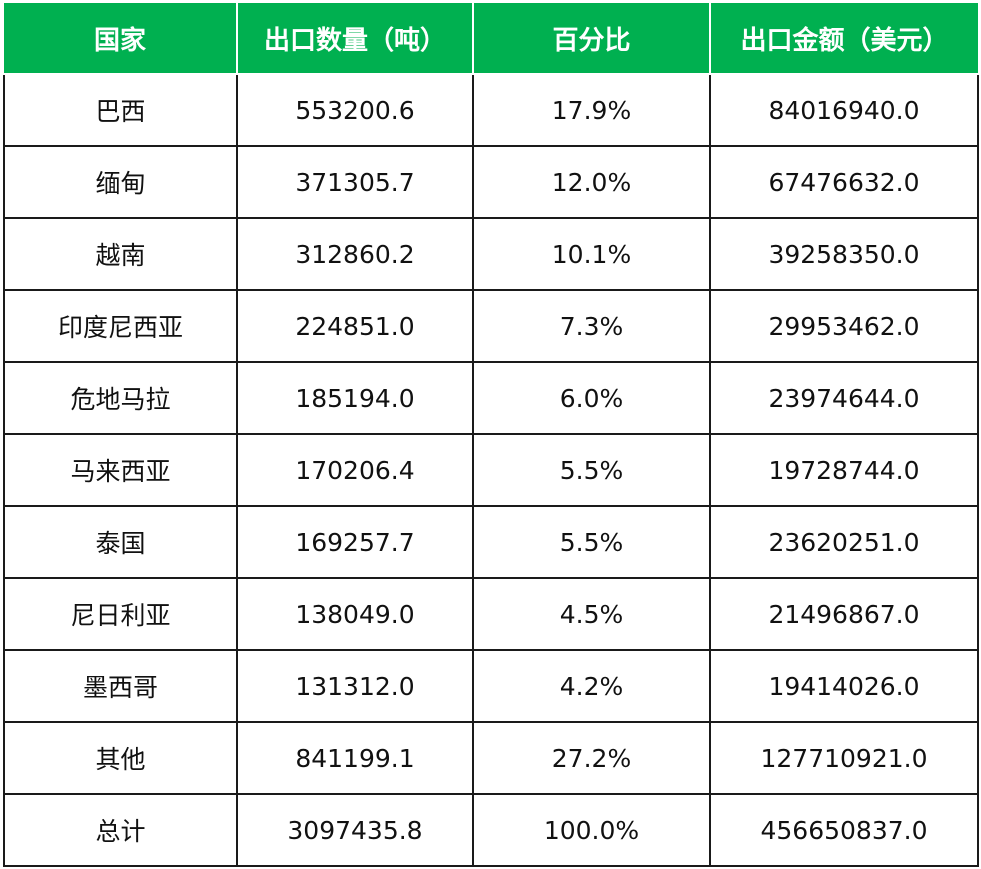 This screenshot has width=981, height=869. What do you see at coordinates (844, 326) in the screenshot?
I see `cell-export-amount: 29953462.0` at bounding box center [844, 326].